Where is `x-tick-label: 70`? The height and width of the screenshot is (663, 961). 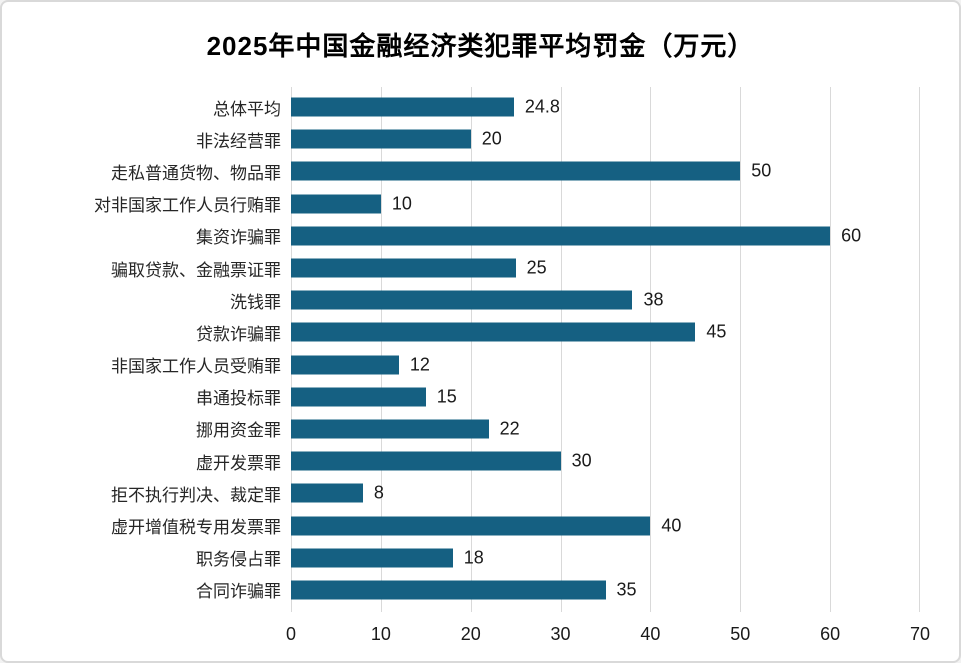 x-tick-label: 70 is located at coordinates (920, 634).